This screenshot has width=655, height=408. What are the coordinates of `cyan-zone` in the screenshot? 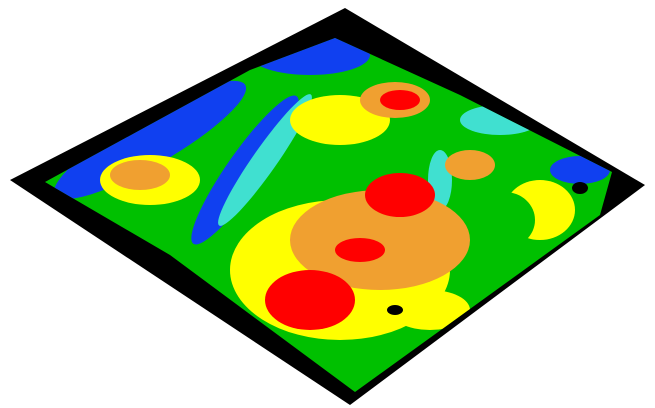 It's located at (265, 160).